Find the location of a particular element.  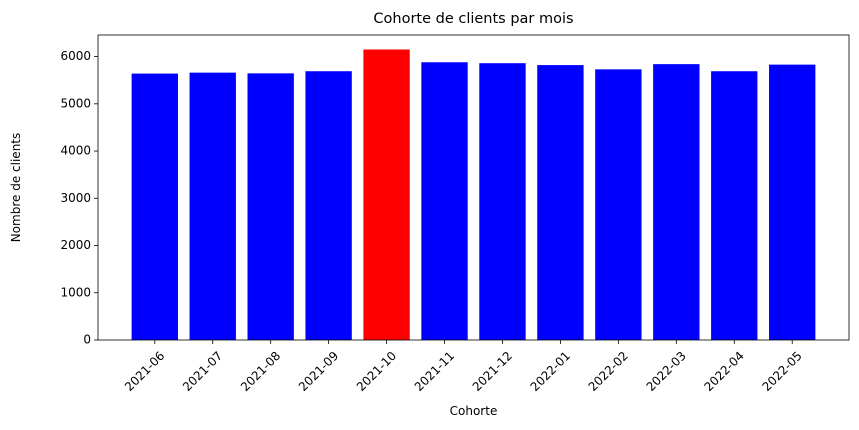

x-tick-label: 2022-02 is located at coordinates (608, 371).